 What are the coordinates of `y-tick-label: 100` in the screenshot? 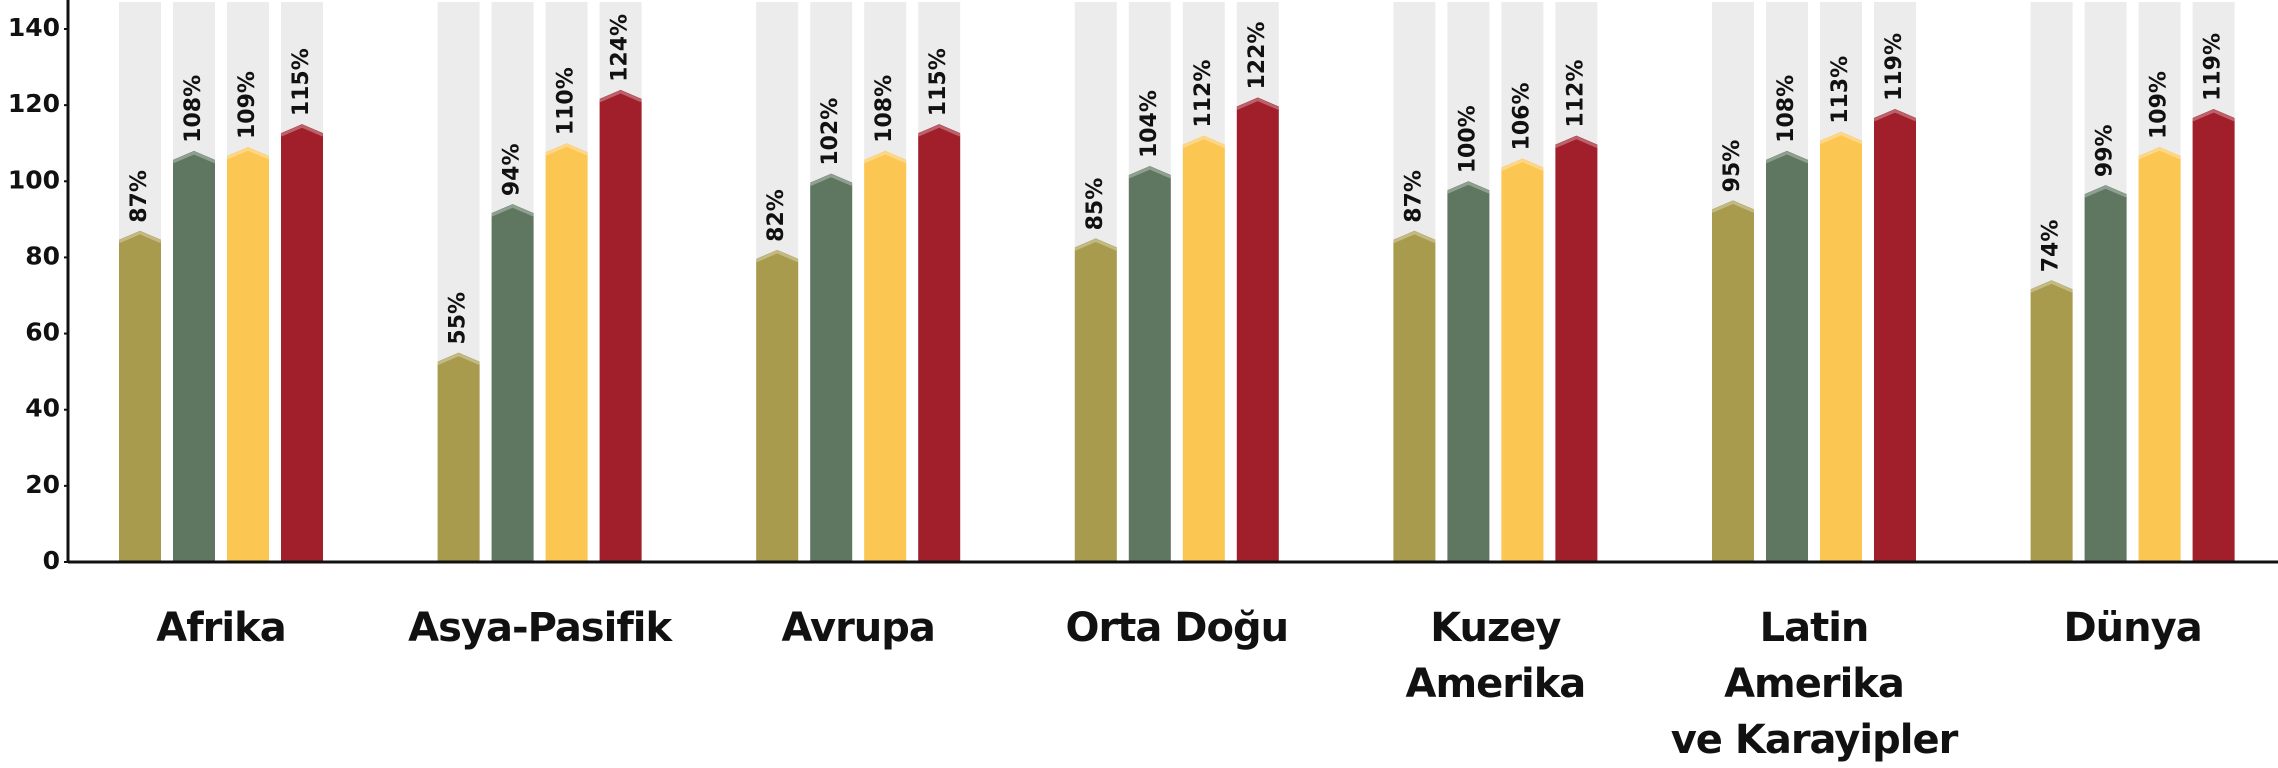 It's located at (34, 179).